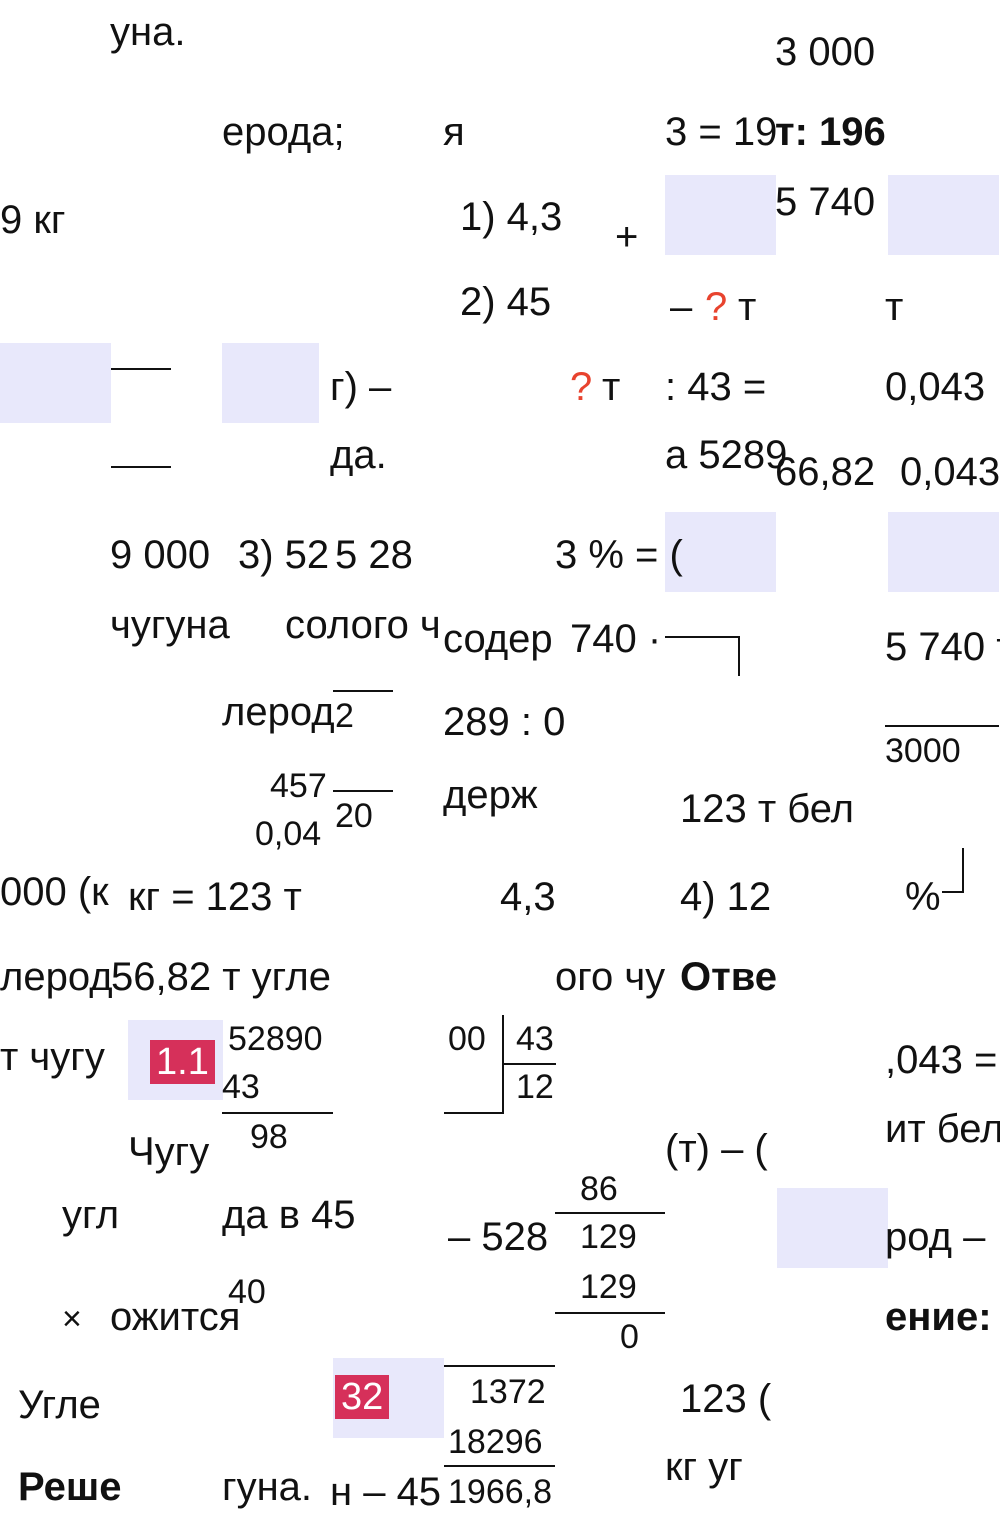 The width and height of the screenshot is (1000, 1529). I want to click on text-fragment: т чугу, so click(52, 1057).